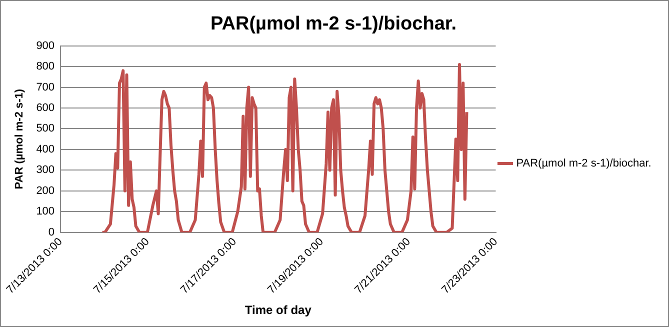 The height and width of the screenshot is (327, 669). Describe the element at coordinates (45, 190) in the screenshot. I see `y-tick-label: 200` at that location.